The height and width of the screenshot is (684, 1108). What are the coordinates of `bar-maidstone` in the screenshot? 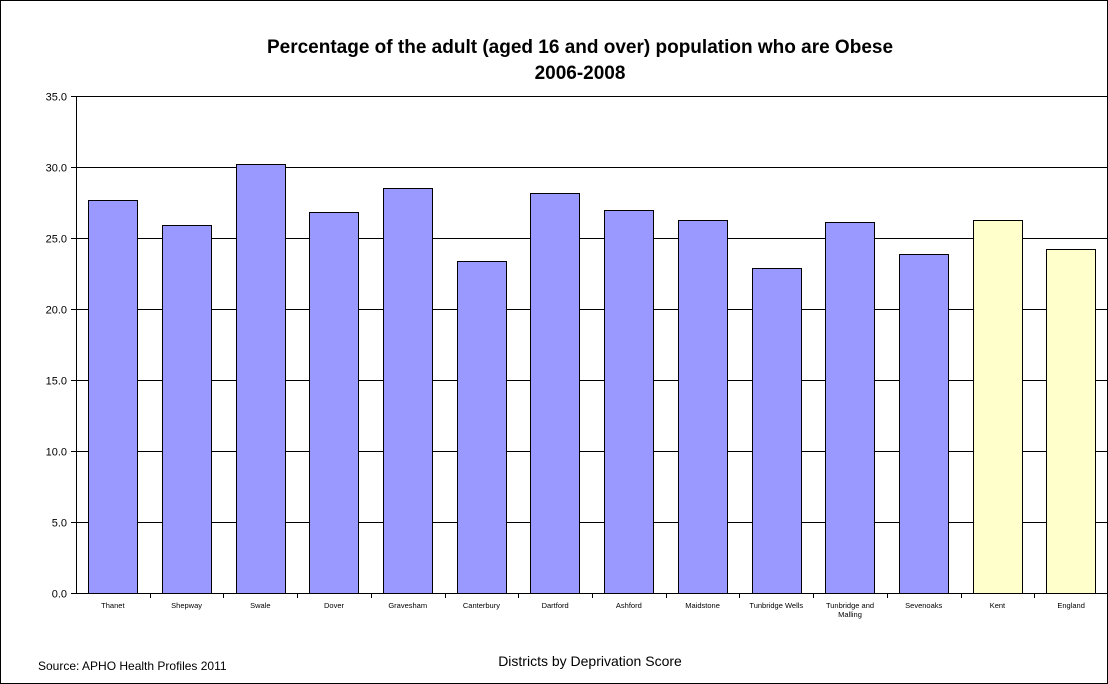 It's located at (703, 407).